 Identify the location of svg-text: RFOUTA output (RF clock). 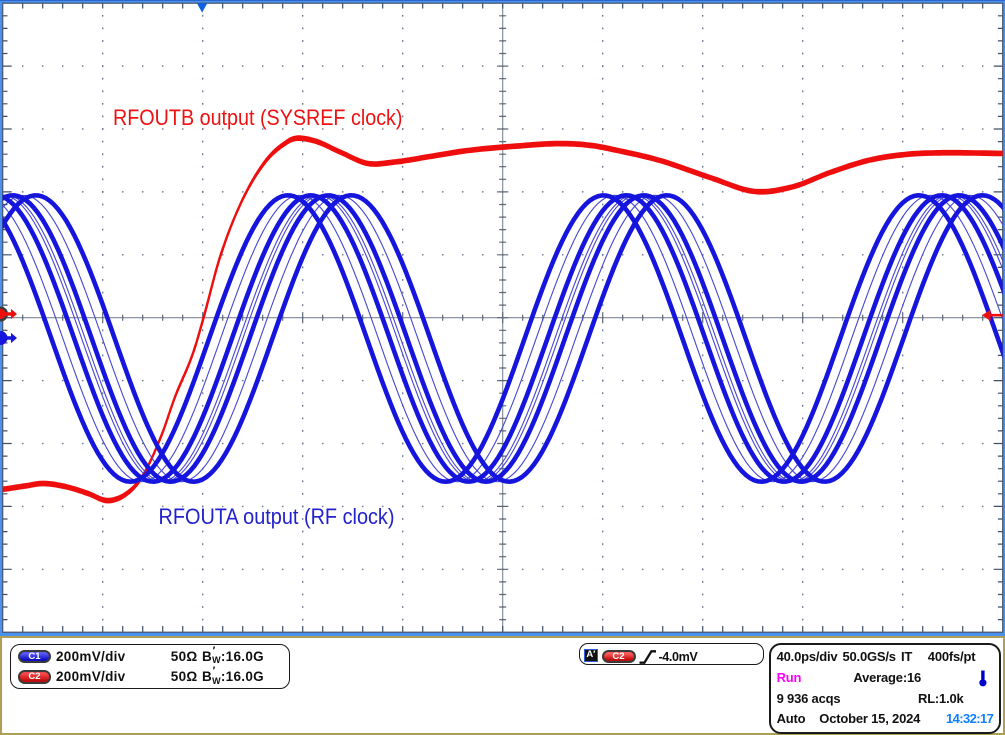
(277, 516).